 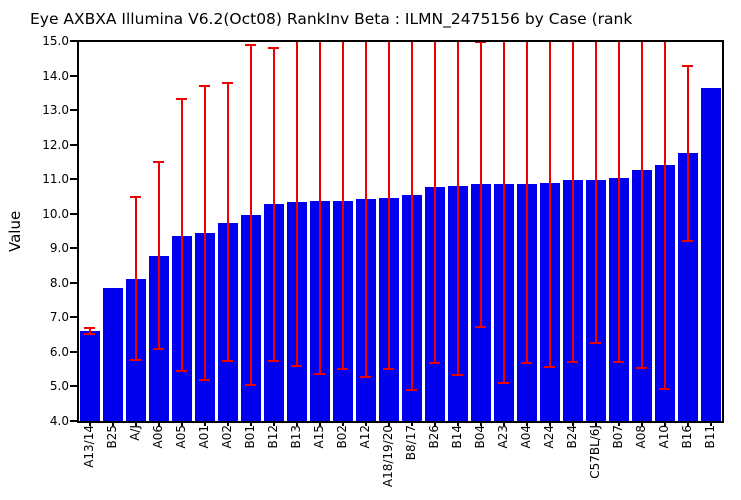 What do you see at coordinates (59, 317) in the screenshot?
I see `y-tick-label: 7.0` at bounding box center [59, 317].